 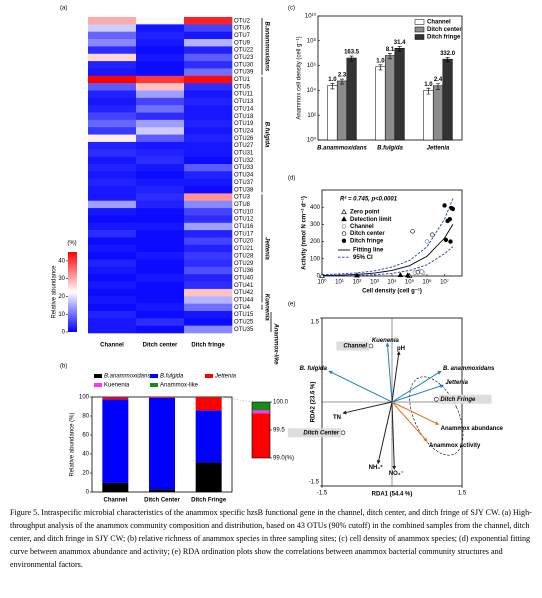 I want to click on site-label: Ditch Center, so click(x=321, y=433).